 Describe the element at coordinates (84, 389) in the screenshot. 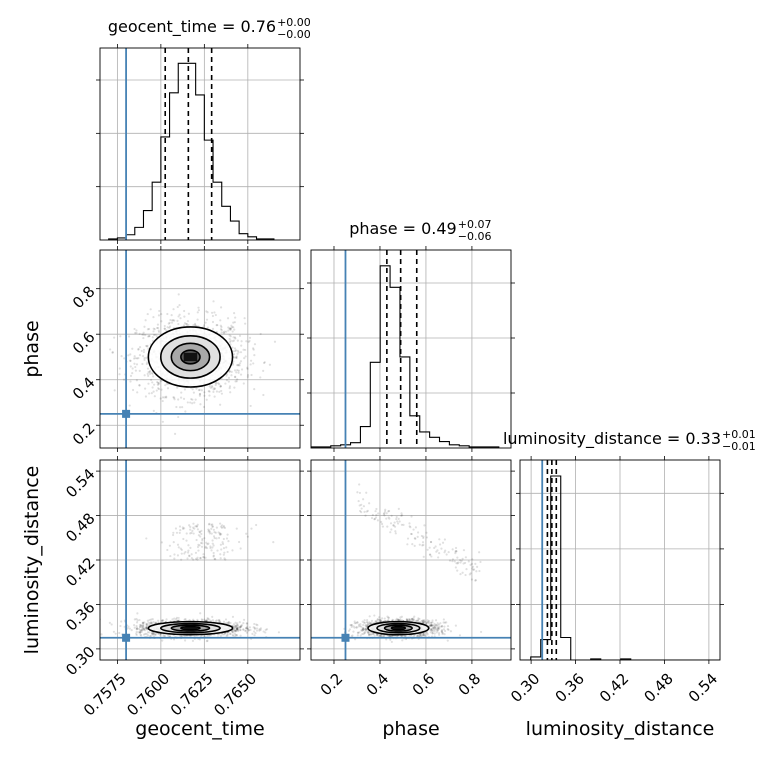

I see `y-tick-label-phase: 0.4` at that location.